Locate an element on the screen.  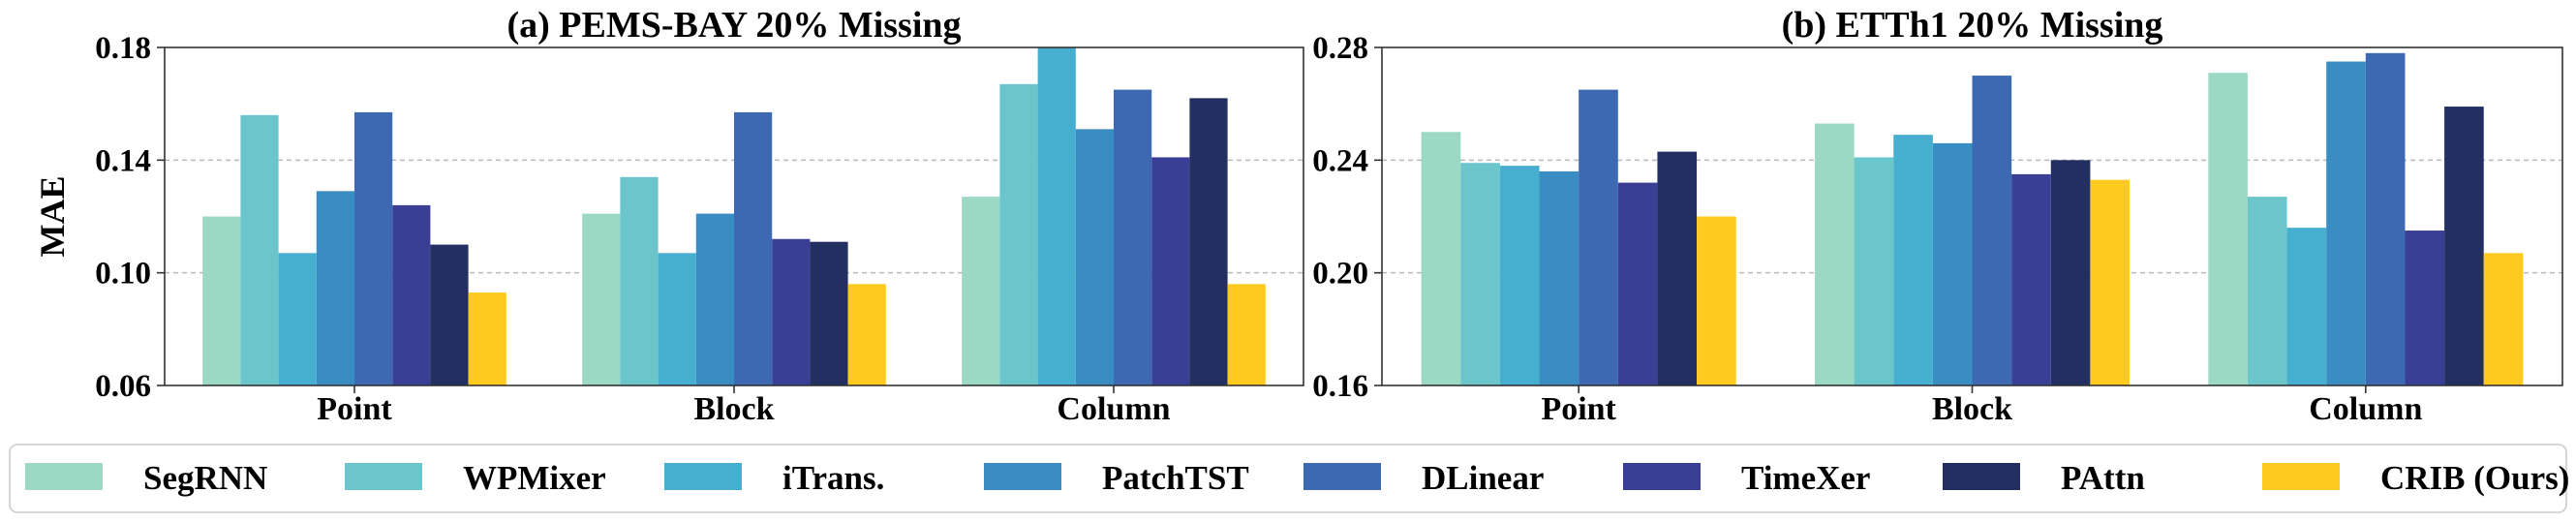
y-tick-label: 0.14 is located at coordinates (123, 160).